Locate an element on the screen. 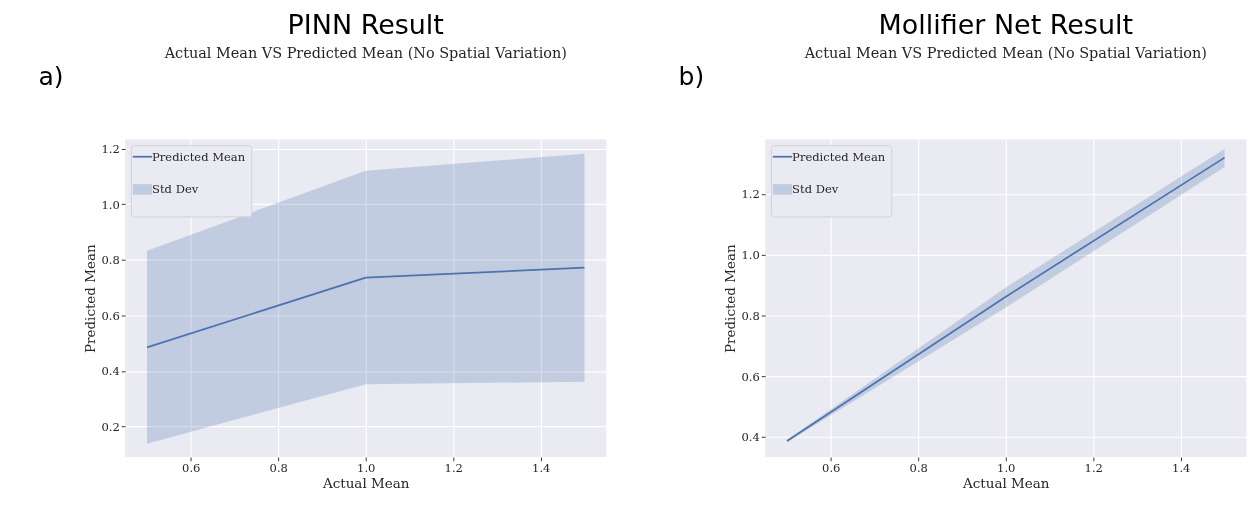 This screenshot has height=508, width=1257. chart-title: PINN Result is located at coordinates (365, 25).